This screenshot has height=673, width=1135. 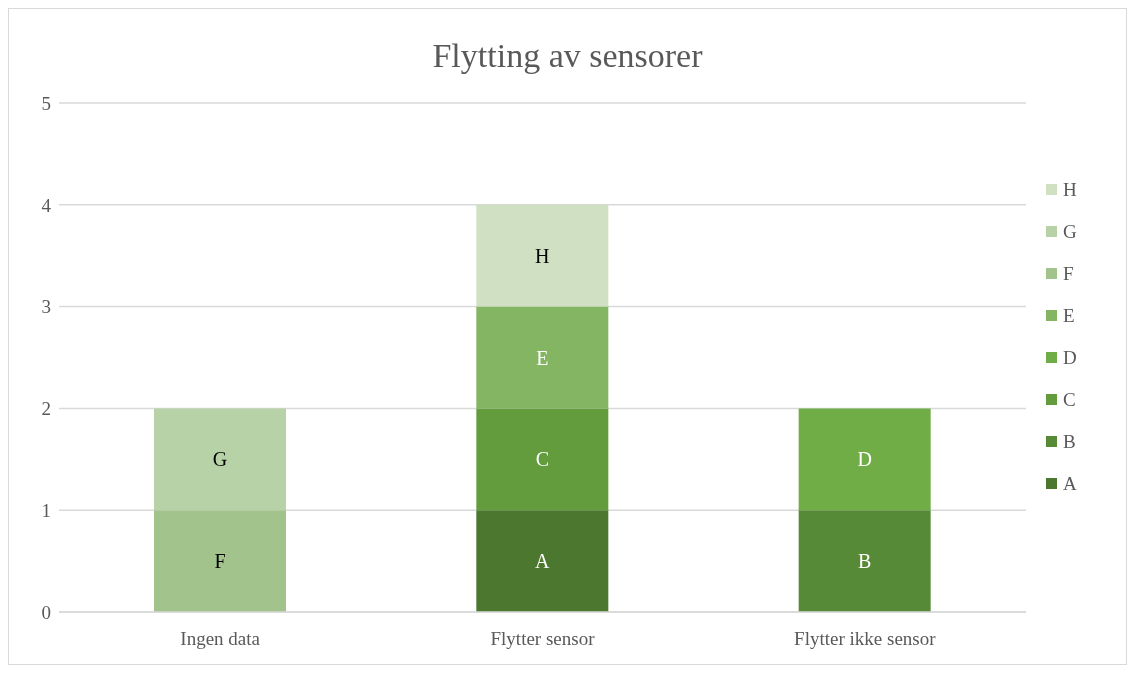 What do you see at coordinates (542, 357) in the screenshot?
I see `data-label: E` at bounding box center [542, 357].